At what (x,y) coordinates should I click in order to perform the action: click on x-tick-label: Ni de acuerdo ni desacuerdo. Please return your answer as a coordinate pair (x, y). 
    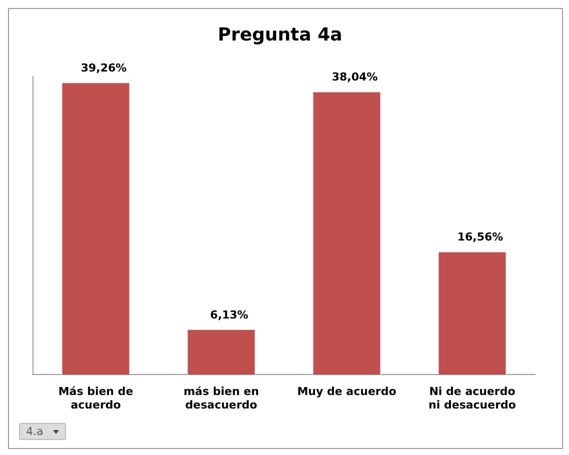
    Looking at the image, I should click on (472, 398).